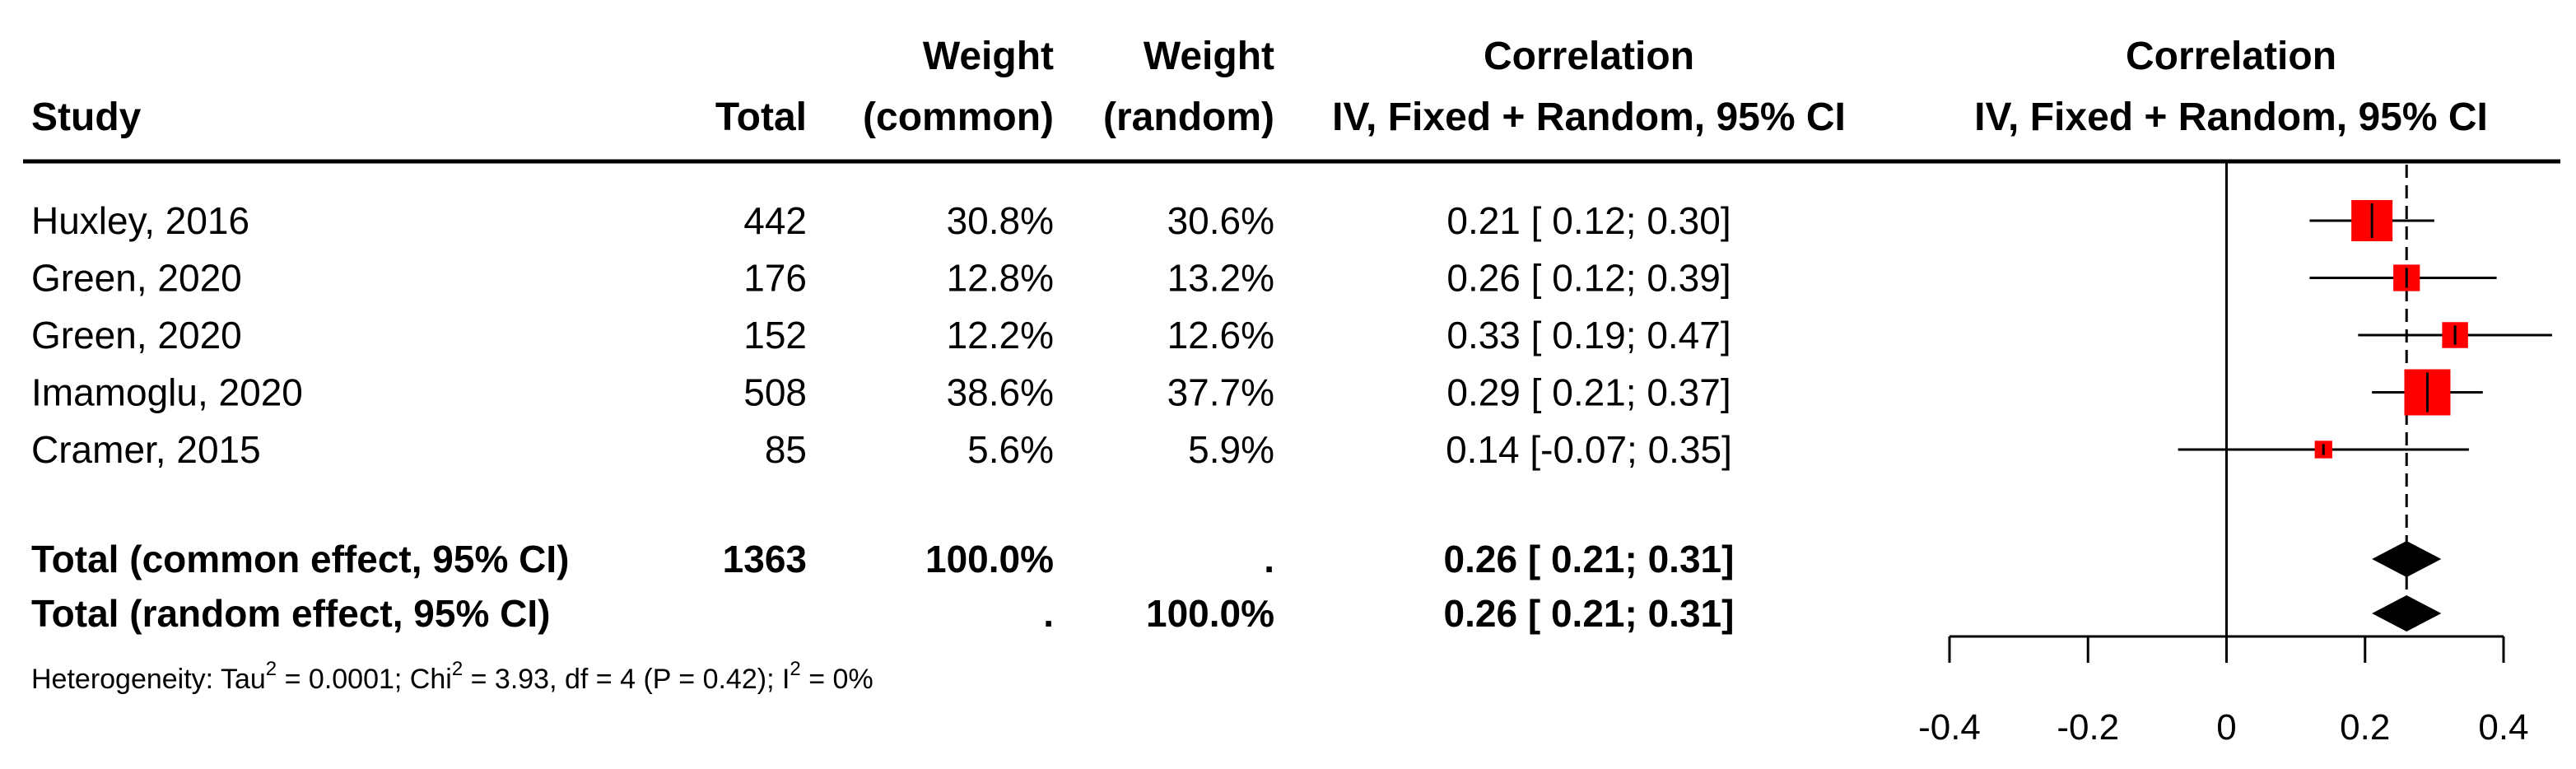 This screenshot has height=769, width=2576. What do you see at coordinates (1589, 559) in the screenshot?
I see `pooled-row-1-ci: 0.26 [ 0.21; 0.31]` at bounding box center [1589, 559].